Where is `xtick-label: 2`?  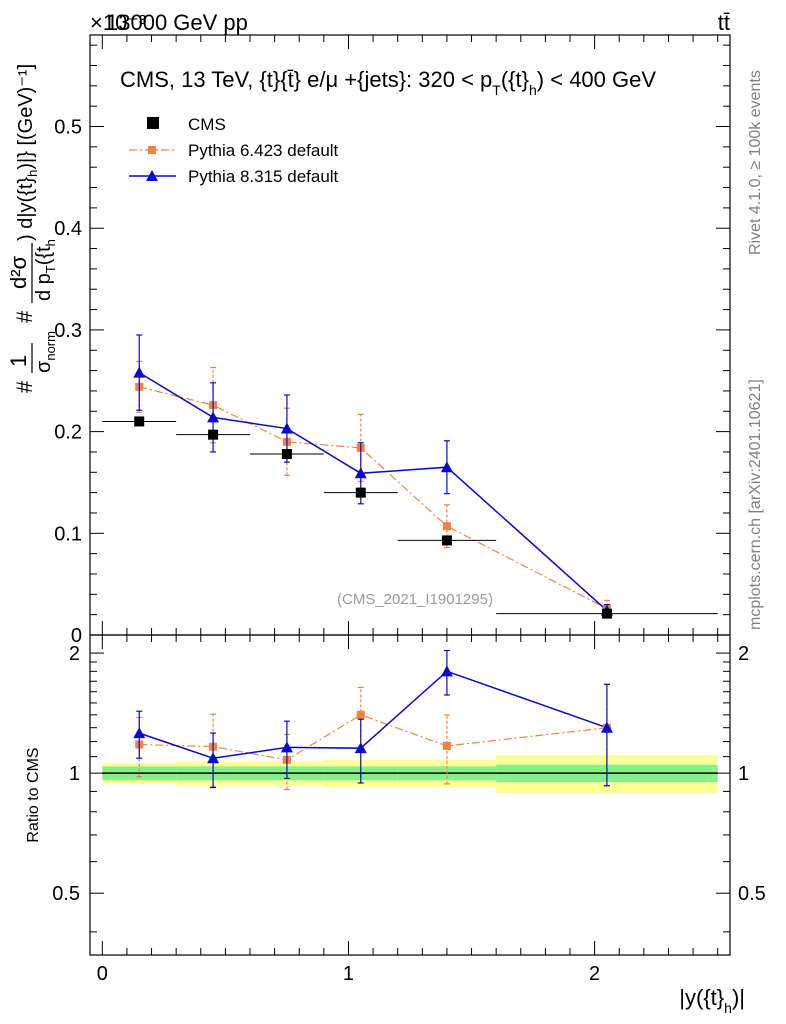 xtick-label: 2 is located at coordinates (594, 974).